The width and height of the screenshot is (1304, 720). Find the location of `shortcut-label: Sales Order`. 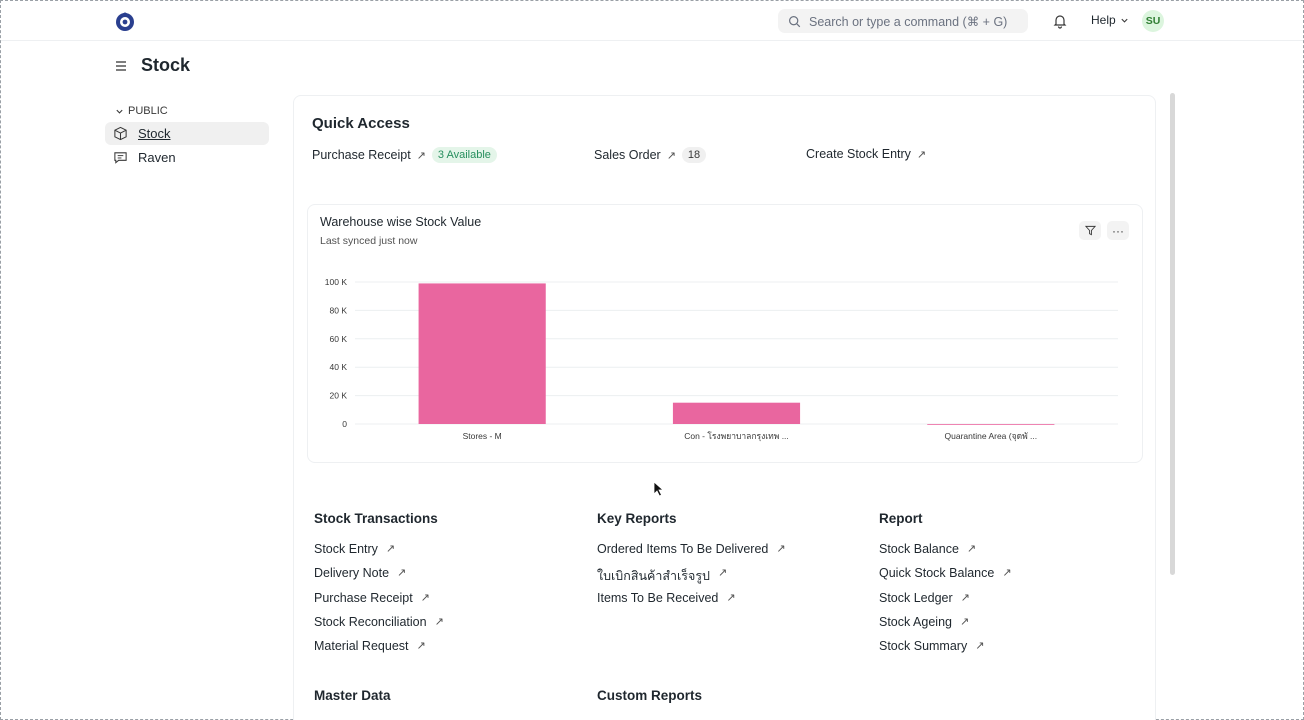

shortcut-label: Sales Order is located at coordinates (627, 155).